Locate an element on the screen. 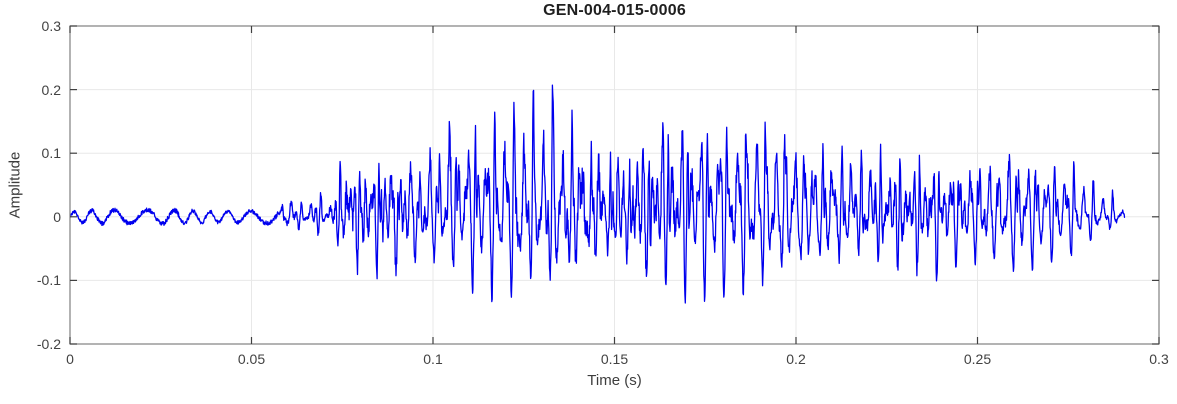 The image size is (1177, 404). x-tick-label: 0.15 is located at coordinates (614, 359).